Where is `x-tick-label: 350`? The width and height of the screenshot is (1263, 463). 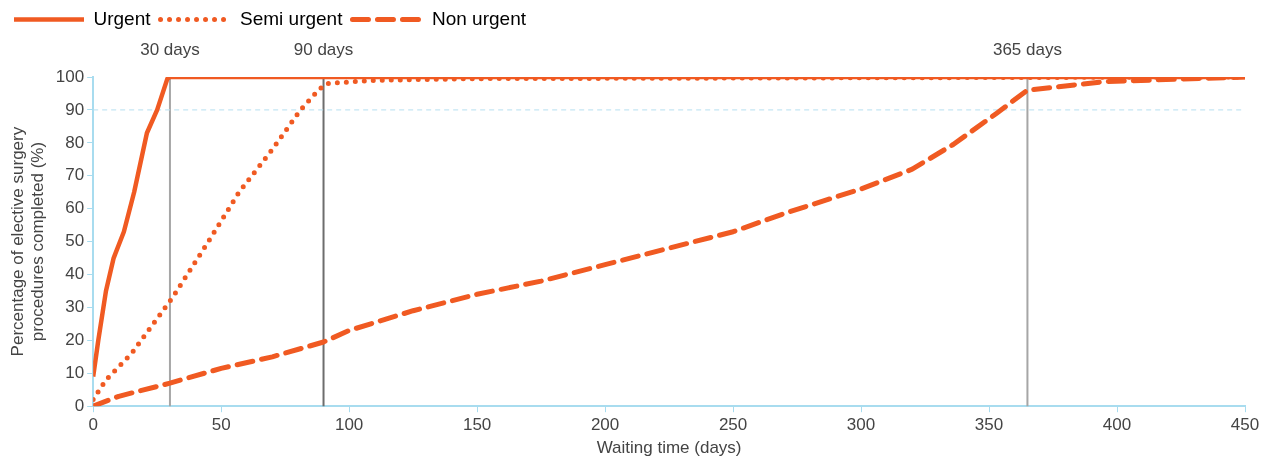 x-tick-label: 350 is located at coordinates (989, 425).